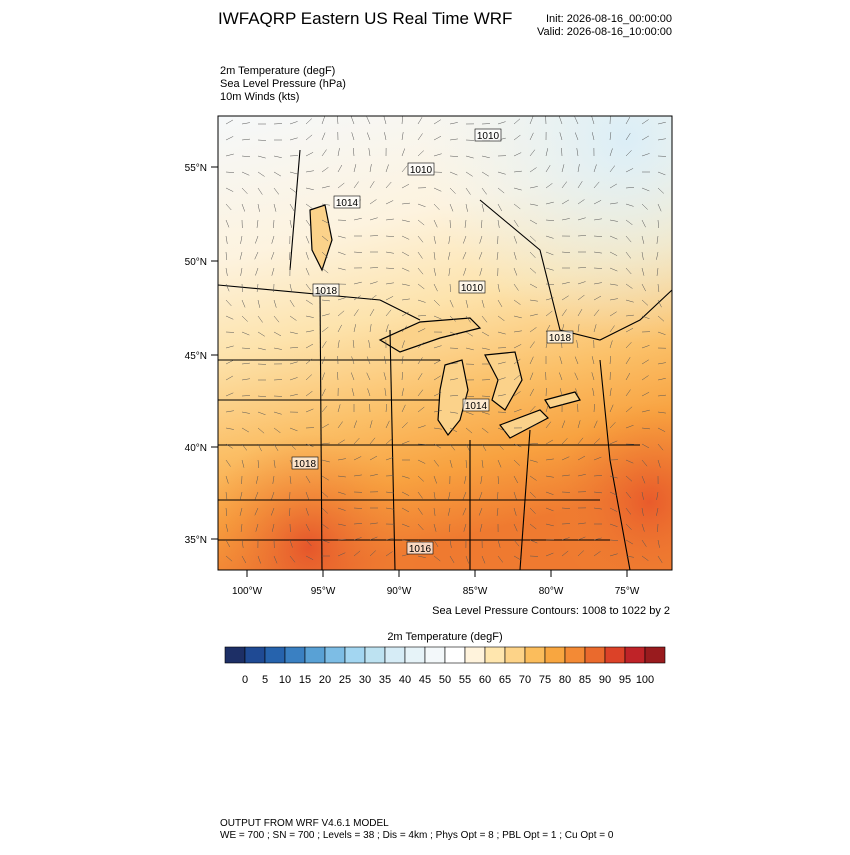  What do you see at coordinates (323, 591) in the screenshot?
I see `lon-label: 95°W` at bounding box center [323, 591].